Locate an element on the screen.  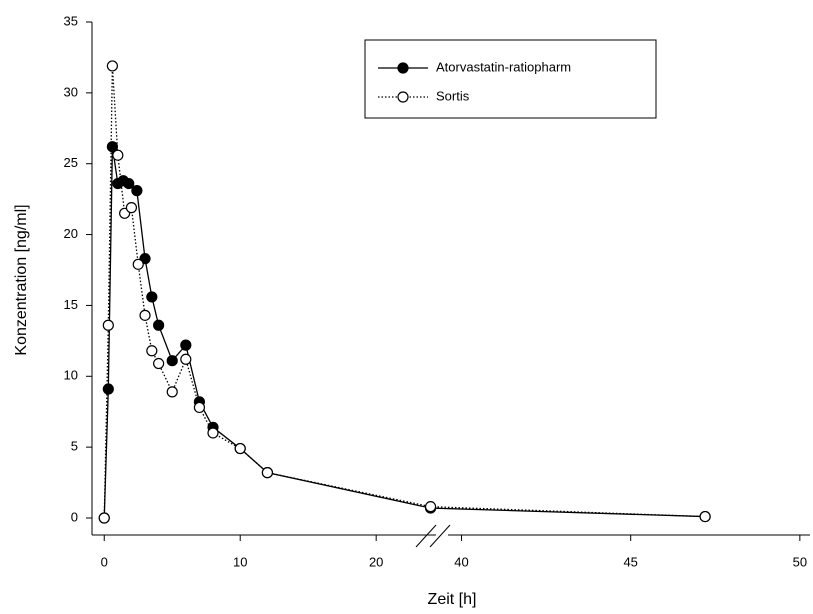
y-tick-label: 0 is located at coordinates (74, 516).